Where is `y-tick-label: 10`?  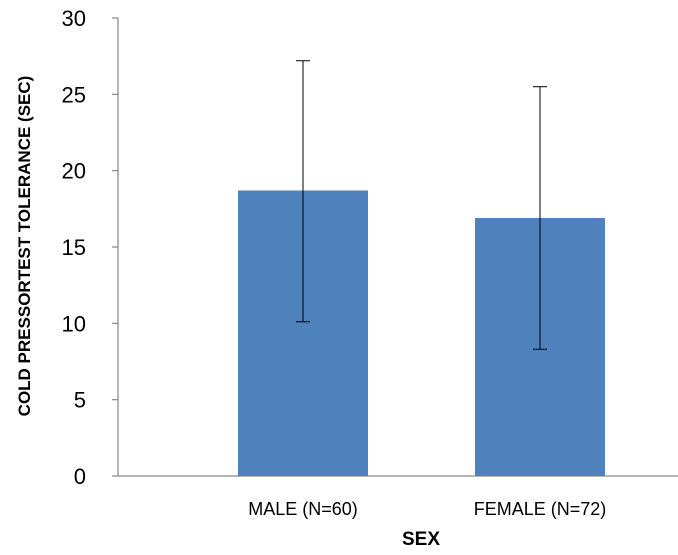 y-tick-label: 10 is located at coordinates (74, 323).